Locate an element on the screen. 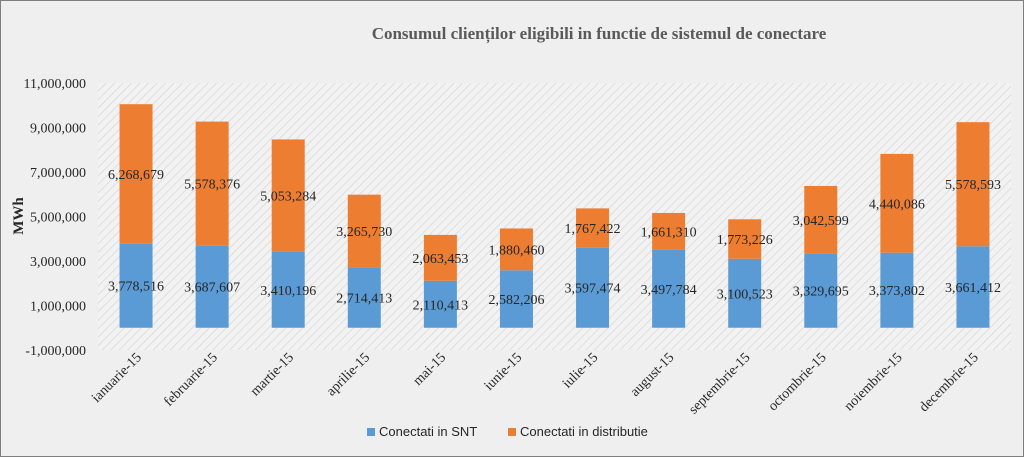 Image resolution: width=1024 pixels, height=457 pixels. data-label: 3,373,802 is located at coordinates (897, 291).